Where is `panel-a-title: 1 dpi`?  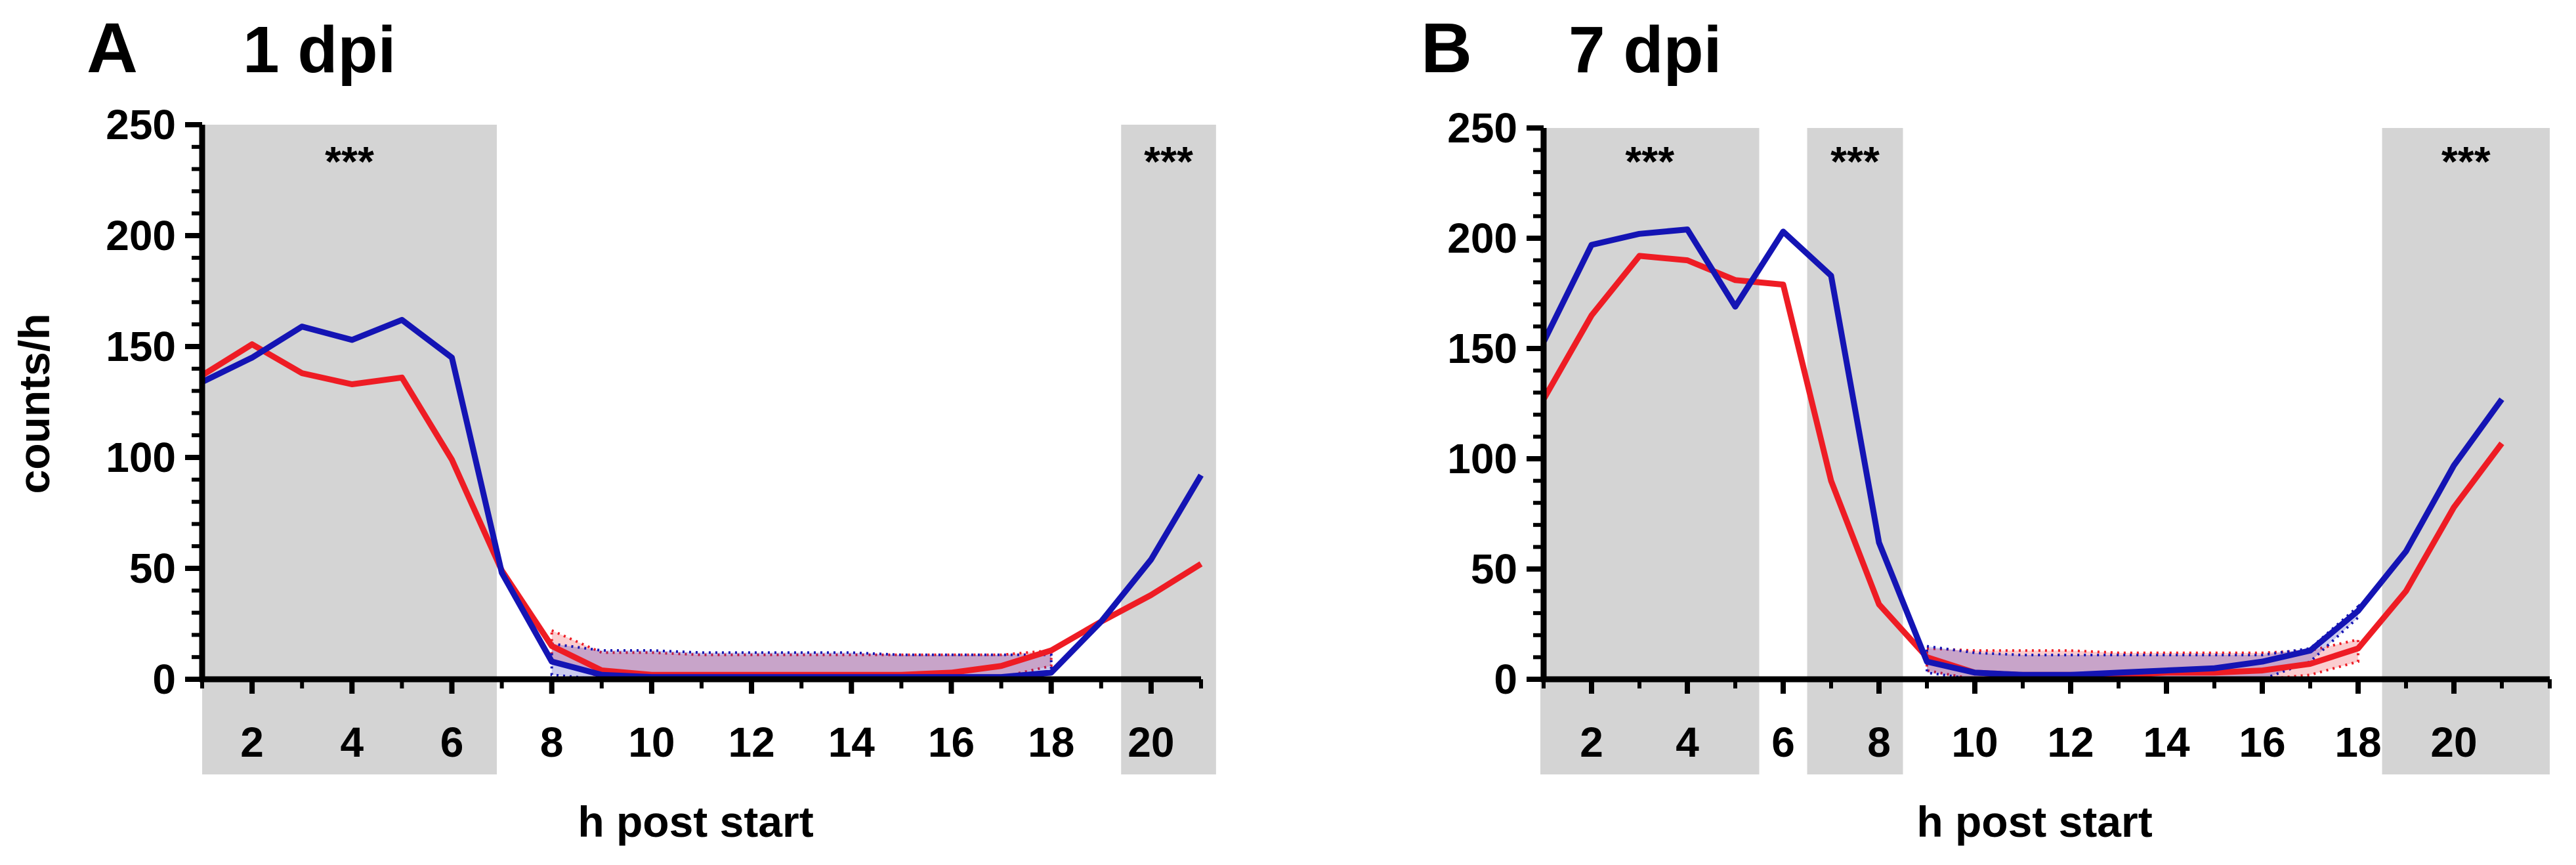 panel-a-title: 1 dpi is located at coordinates (319, 50).